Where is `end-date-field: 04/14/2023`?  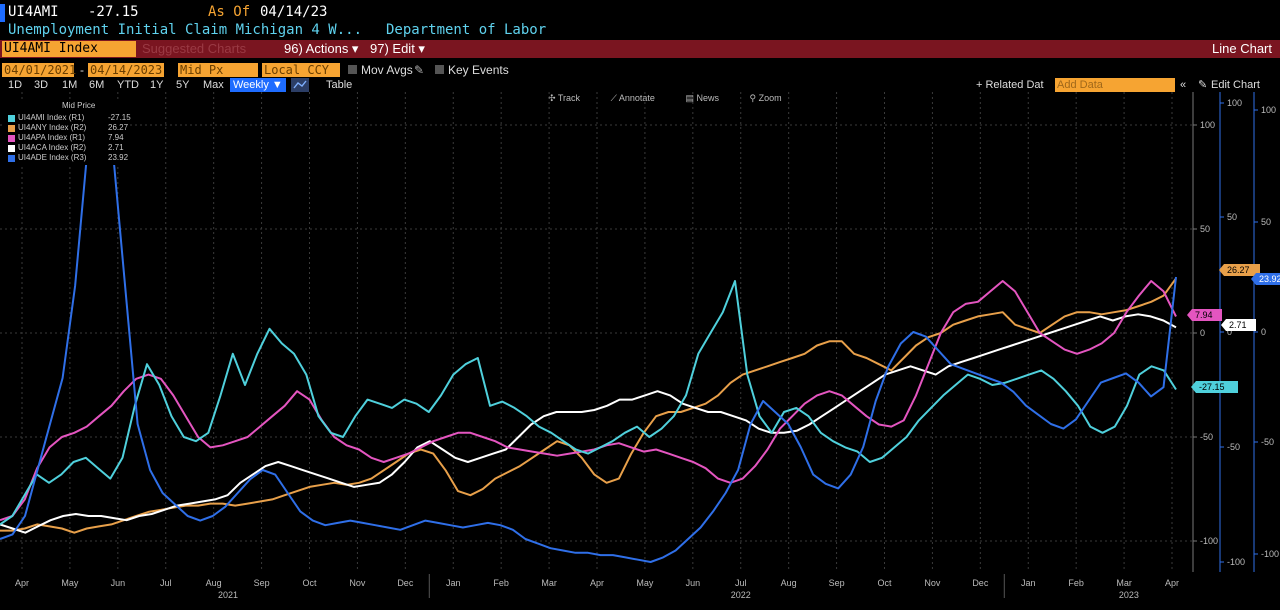 end-date-field: 04/14/2023 is located at coordinates (126, 70).